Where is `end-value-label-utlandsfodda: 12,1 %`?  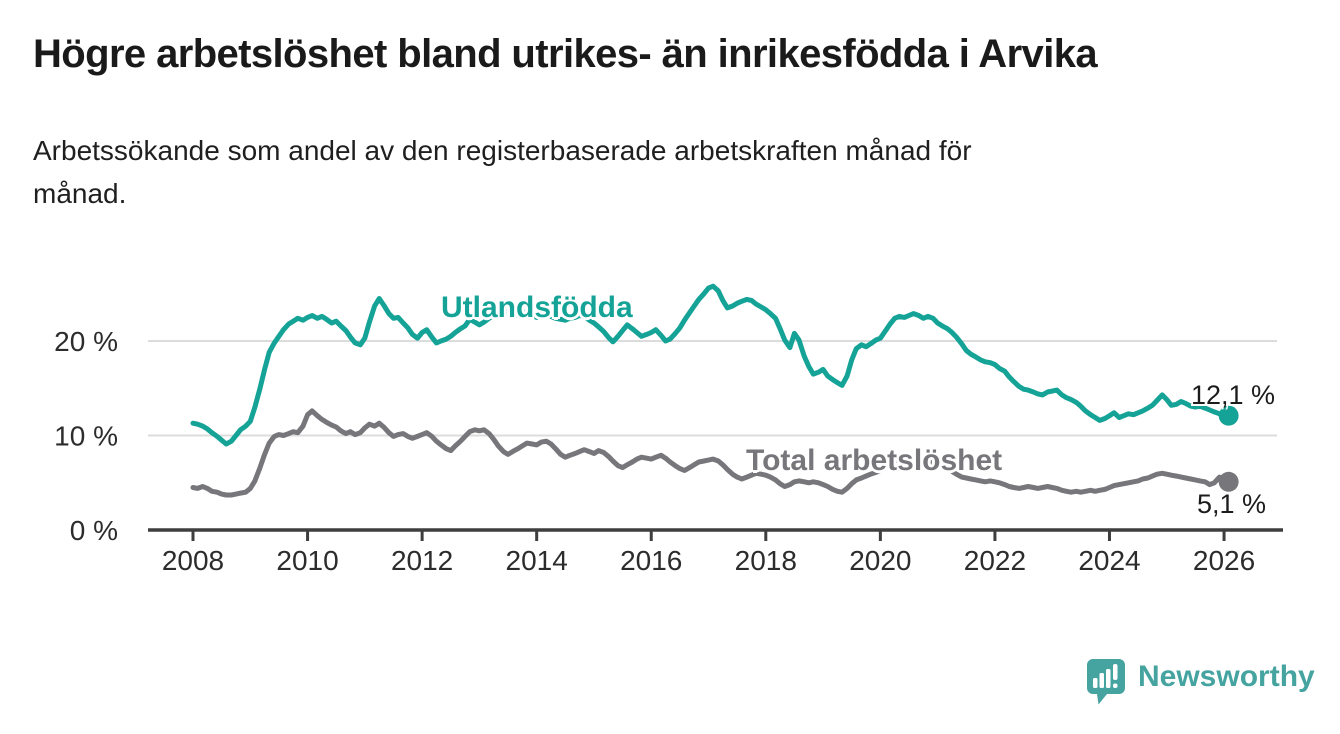
end-value-label-utlandsfodda: 12,1 % is located at coordinates (1233, 395).